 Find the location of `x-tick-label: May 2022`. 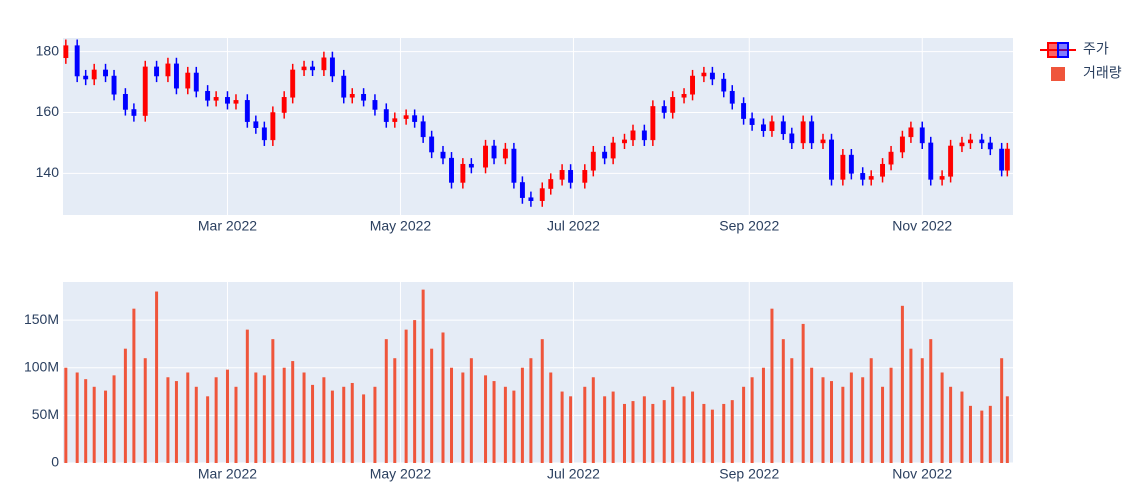

x-tick-label: May 2022 is located at coordinates (401, 474).